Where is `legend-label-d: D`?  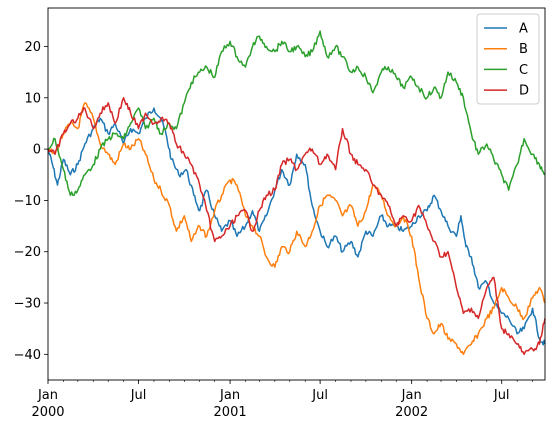 legend-label-d: D is located at coordinates (524, 91).